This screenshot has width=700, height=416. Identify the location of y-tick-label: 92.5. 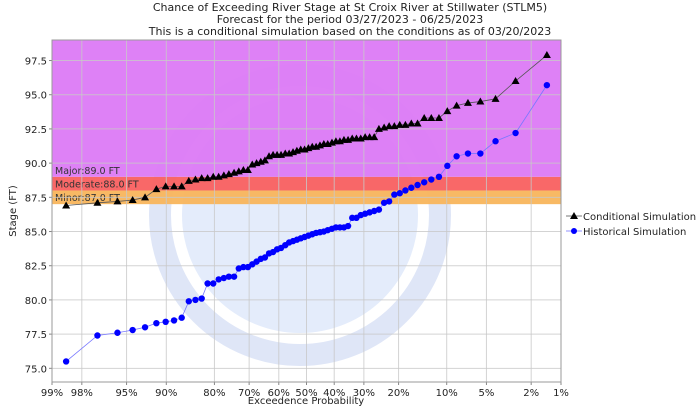
(36, 130).